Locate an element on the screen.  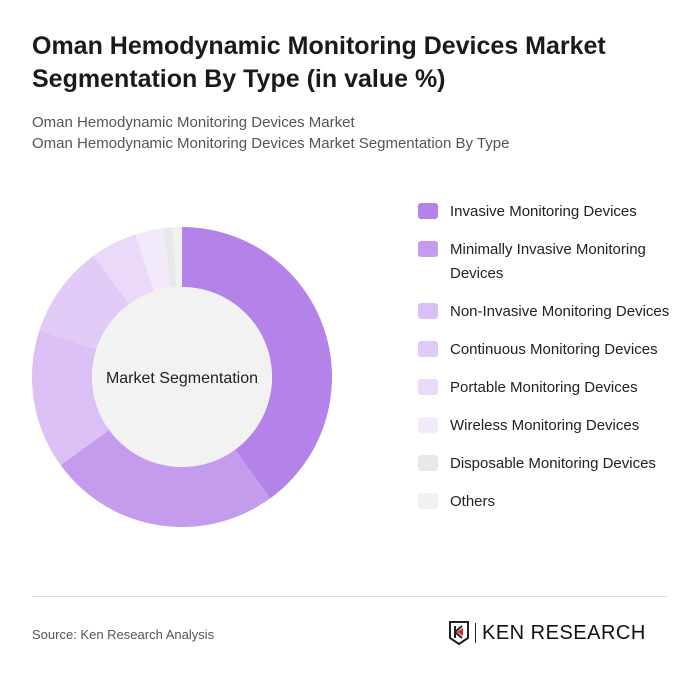
logo-text: KEN RESEARCH is located at coordinates (564, 632).